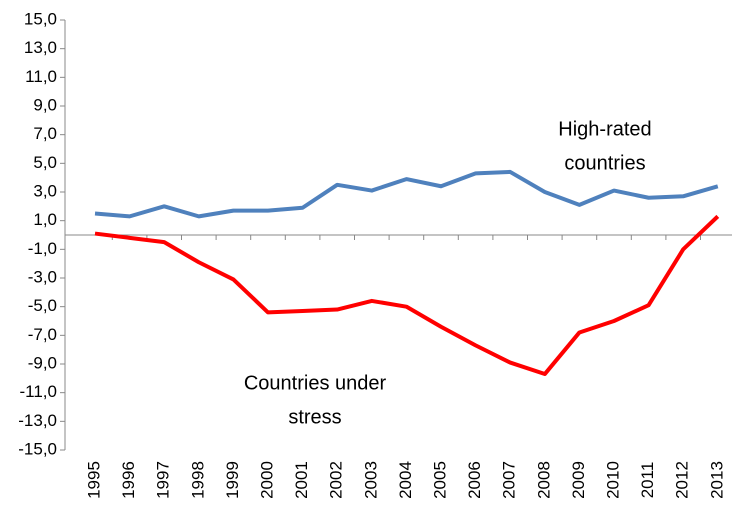 This screenshot has height=521, width=732. Describe the element at coordinates (604, 163) in the screenshot. I see `annotation: countries` at that location.